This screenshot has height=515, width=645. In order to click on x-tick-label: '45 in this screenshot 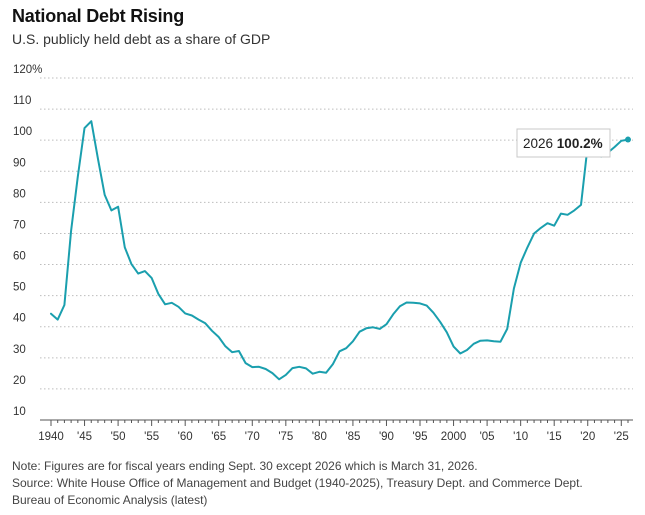, I will do `click(84, 437)`.